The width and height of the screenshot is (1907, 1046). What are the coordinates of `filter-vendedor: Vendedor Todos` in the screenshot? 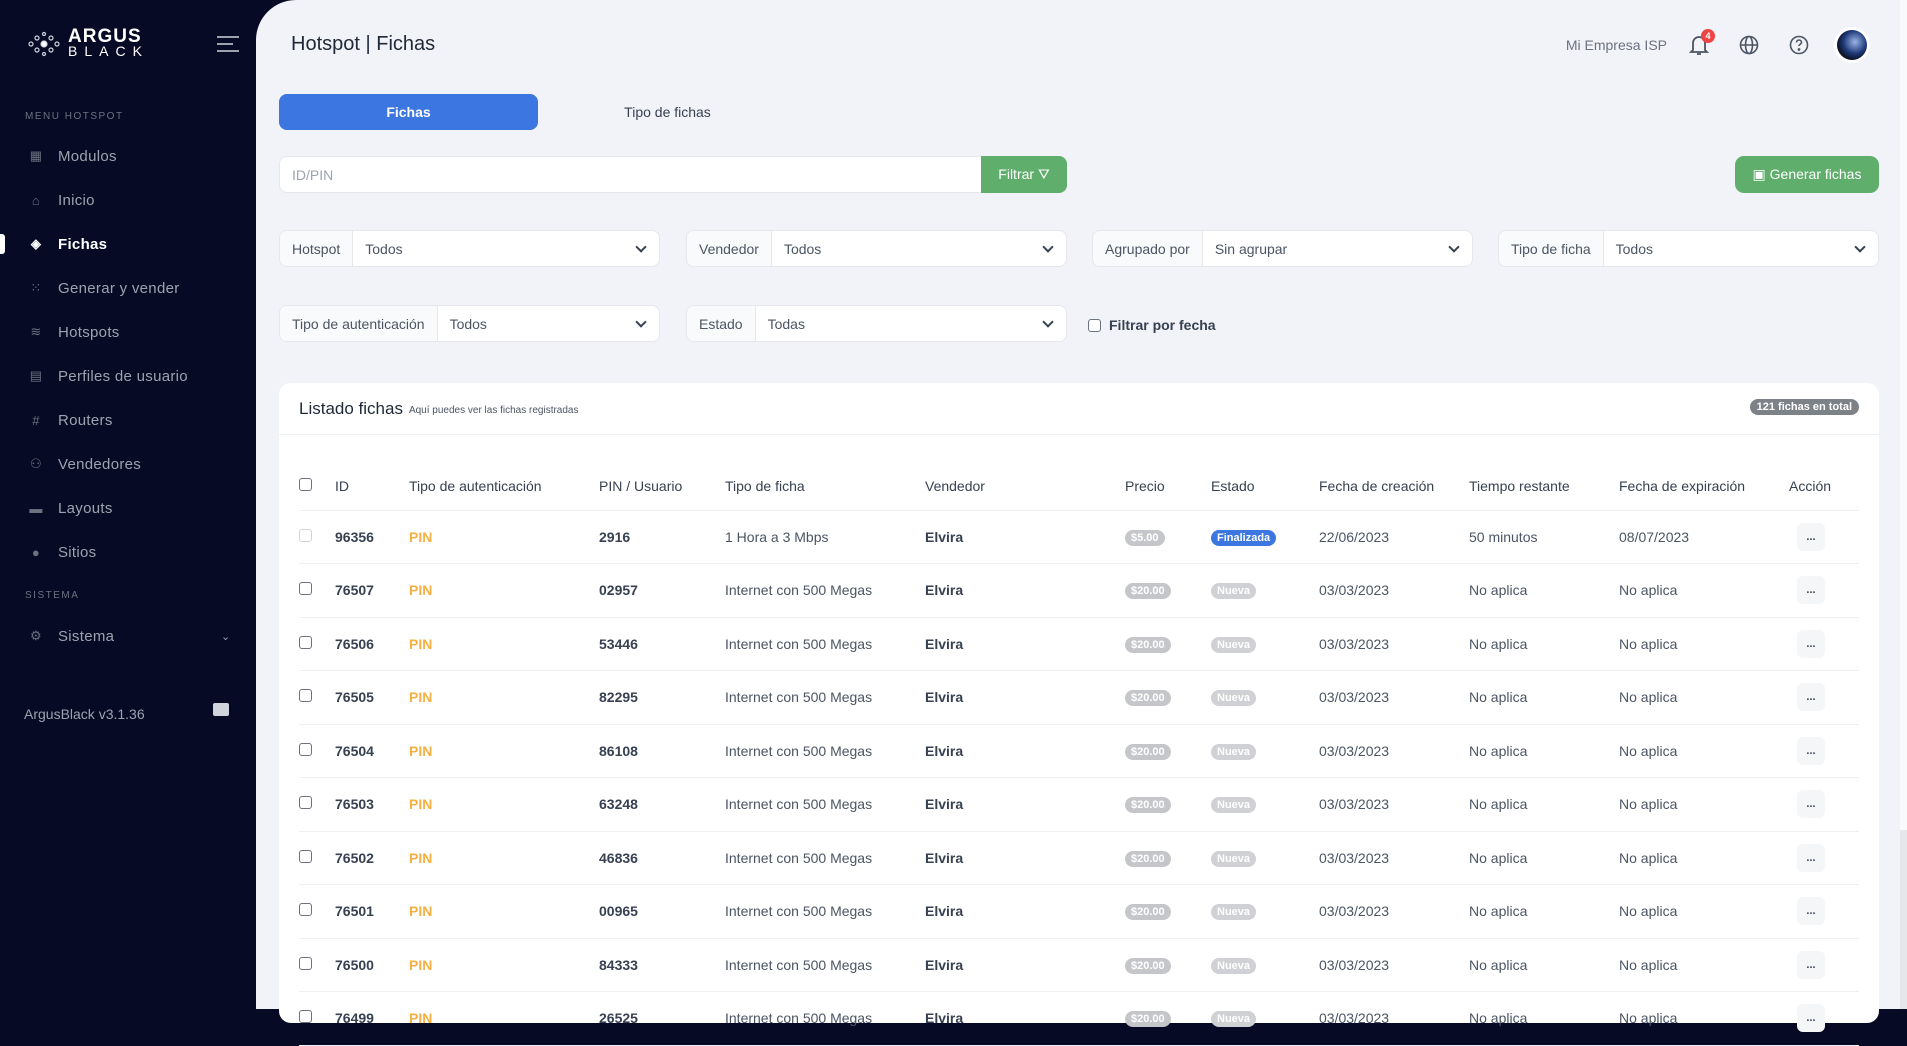 It's located at (876, 248).